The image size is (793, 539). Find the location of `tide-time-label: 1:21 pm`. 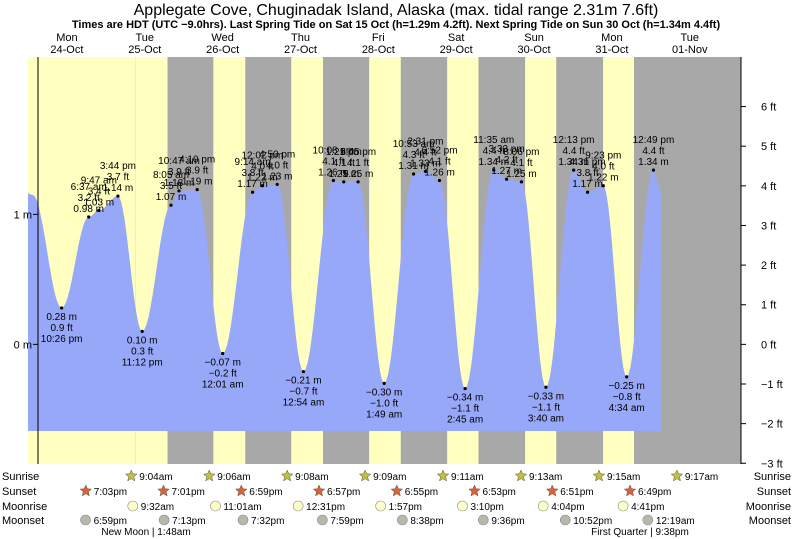

tide-time-label: 1:21 pm is located at coordinates (344, 152).